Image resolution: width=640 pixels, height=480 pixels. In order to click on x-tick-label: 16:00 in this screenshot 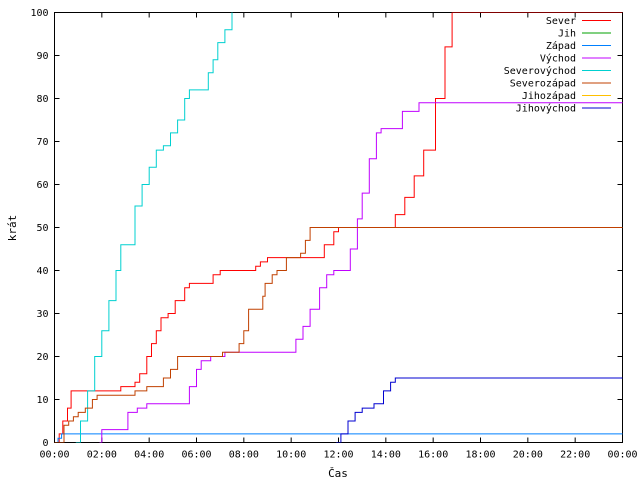, I will do `click(433, 455)`.